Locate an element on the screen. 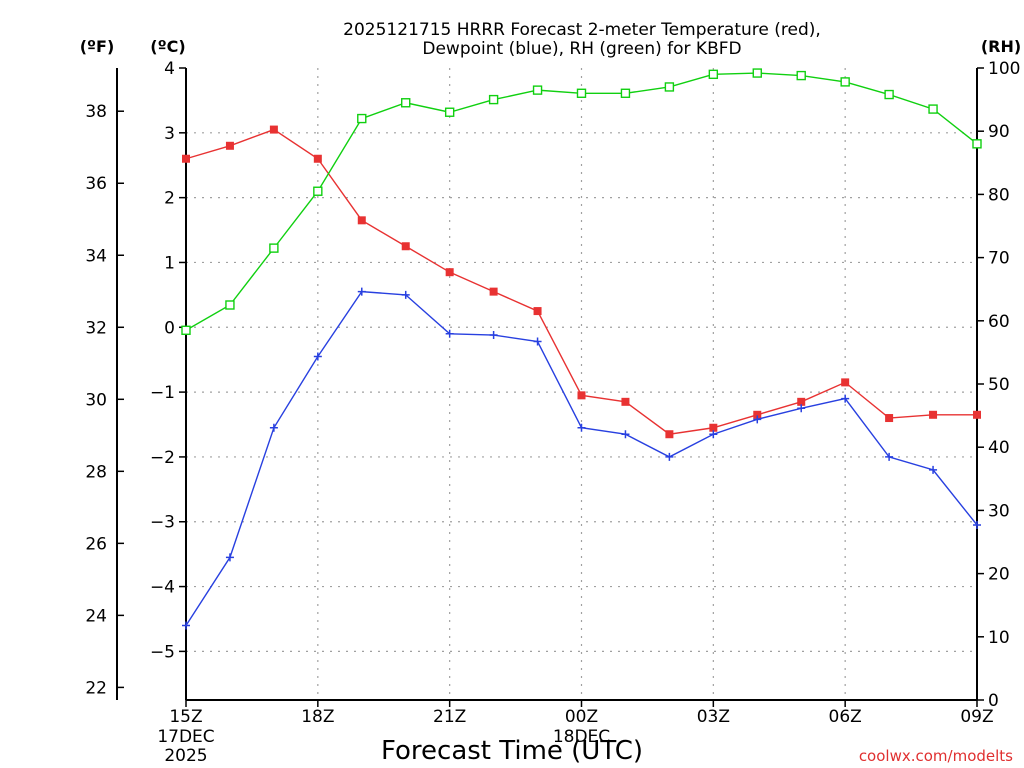  fahrenheit-tick-label: 36 is located at coordinates (96, 184).